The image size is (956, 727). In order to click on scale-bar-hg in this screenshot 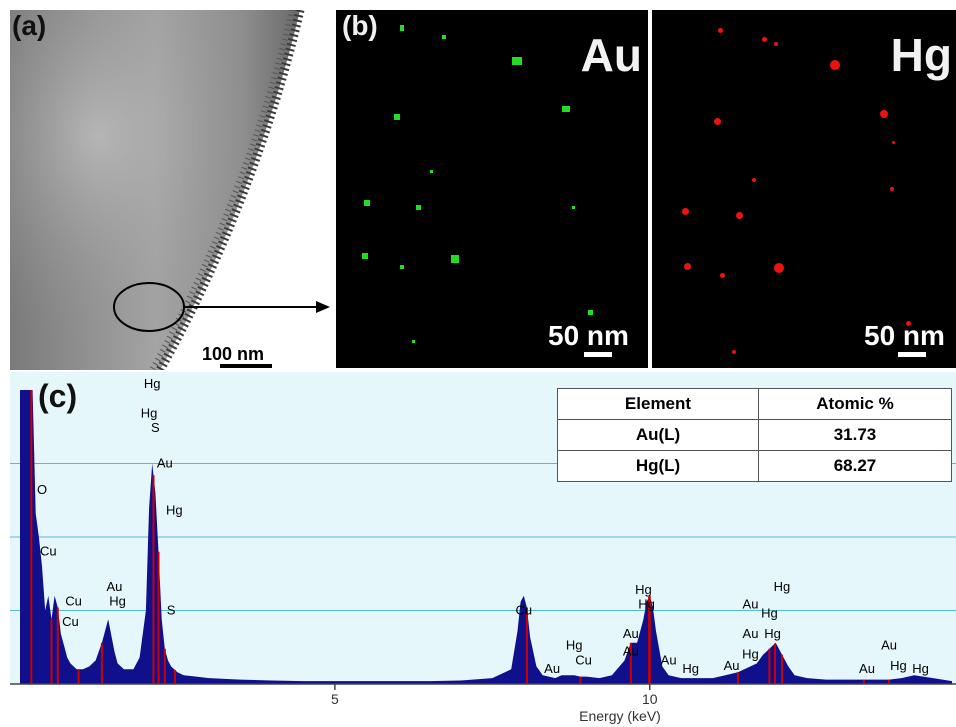, I will do `click(912, 354)`.